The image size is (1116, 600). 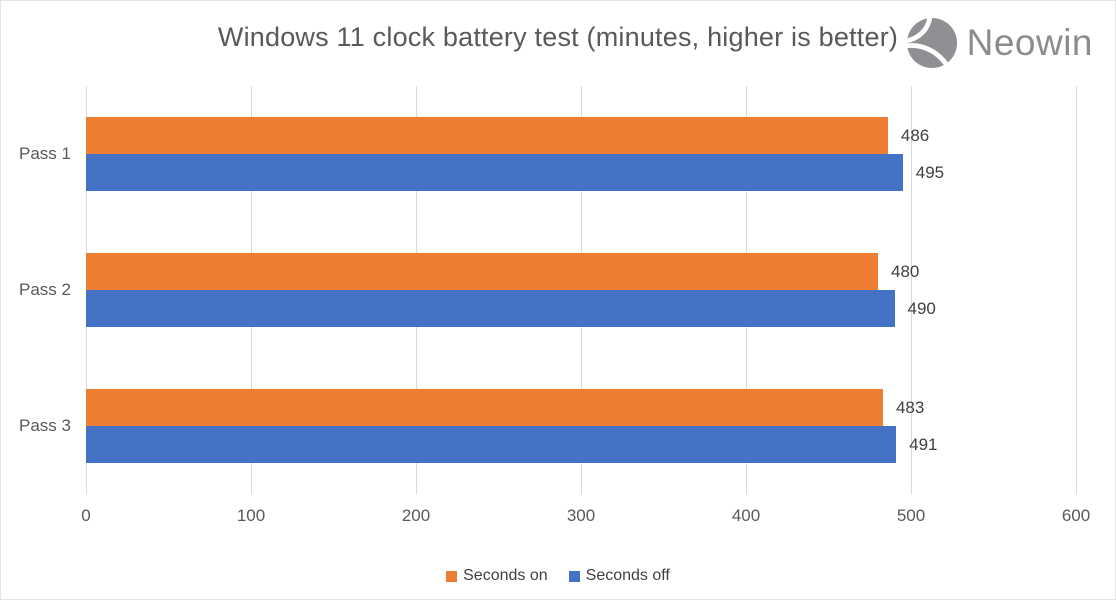 What do you see at coordinates (581, 515) in the screenshot?
I see `x-tick-label: 300` at bounding box center [581, 515].